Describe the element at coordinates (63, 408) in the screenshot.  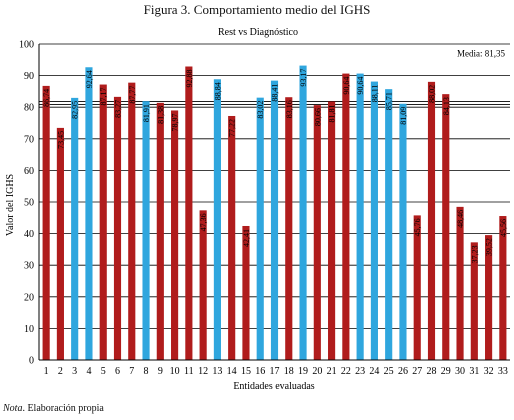
I see `note-text: . Elaboración propia` at that location.